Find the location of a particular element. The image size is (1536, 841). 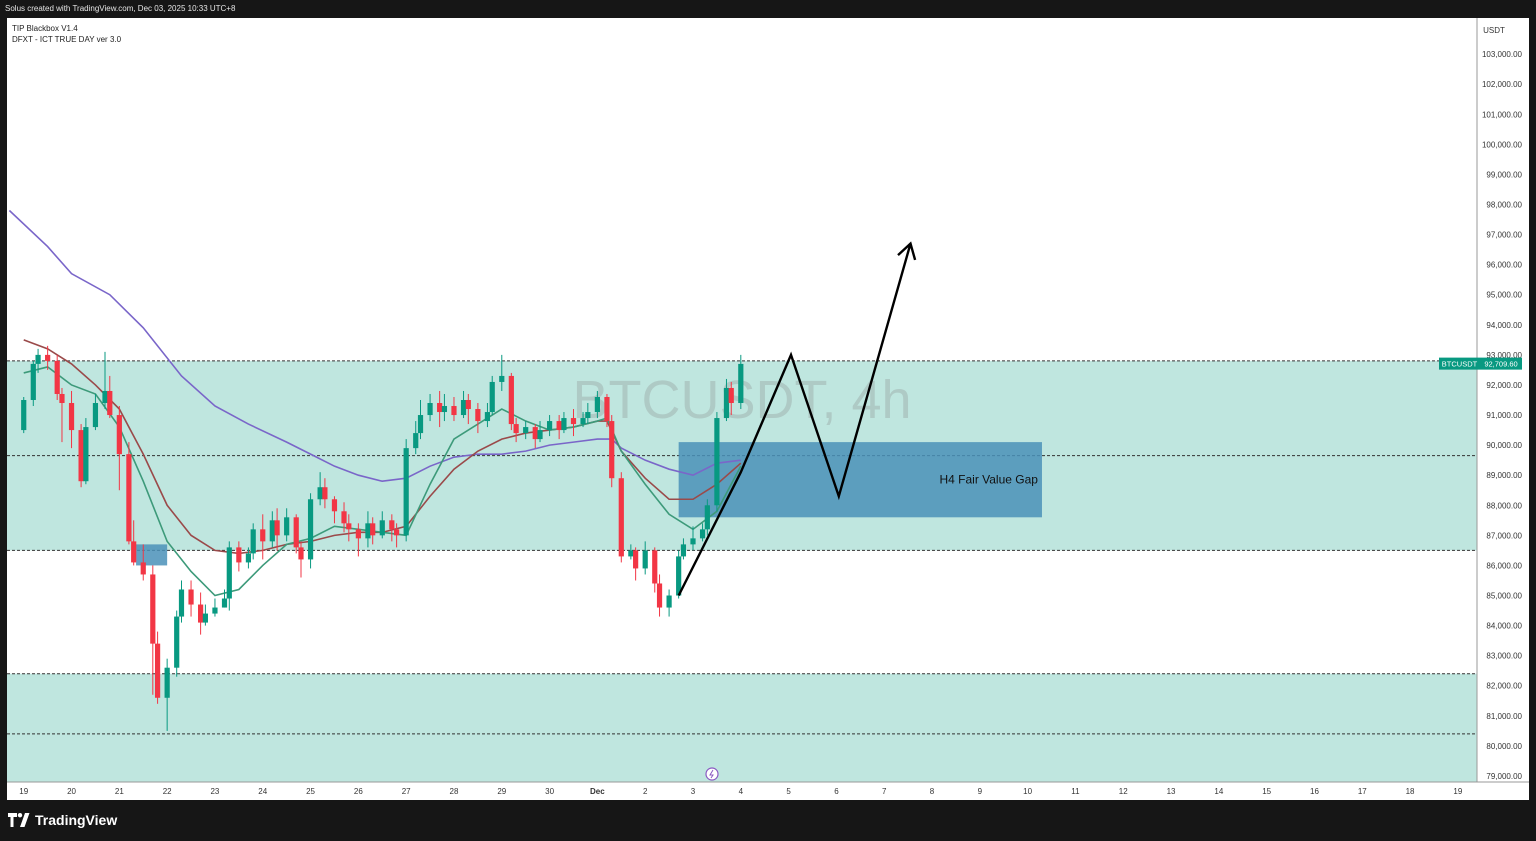

indicator-2: DFXT - ICT TRUE DAY ver 3.0 is located at coordinates (67, 39).